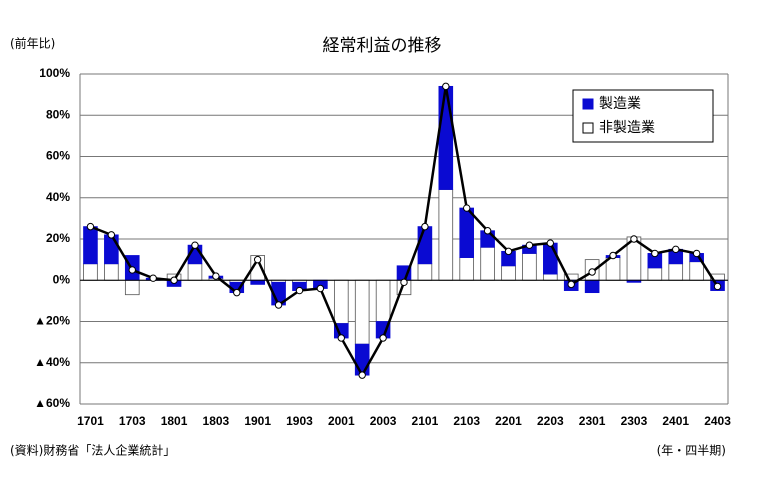  I want to click on x-tick-label: 2001, so click(341, 421).